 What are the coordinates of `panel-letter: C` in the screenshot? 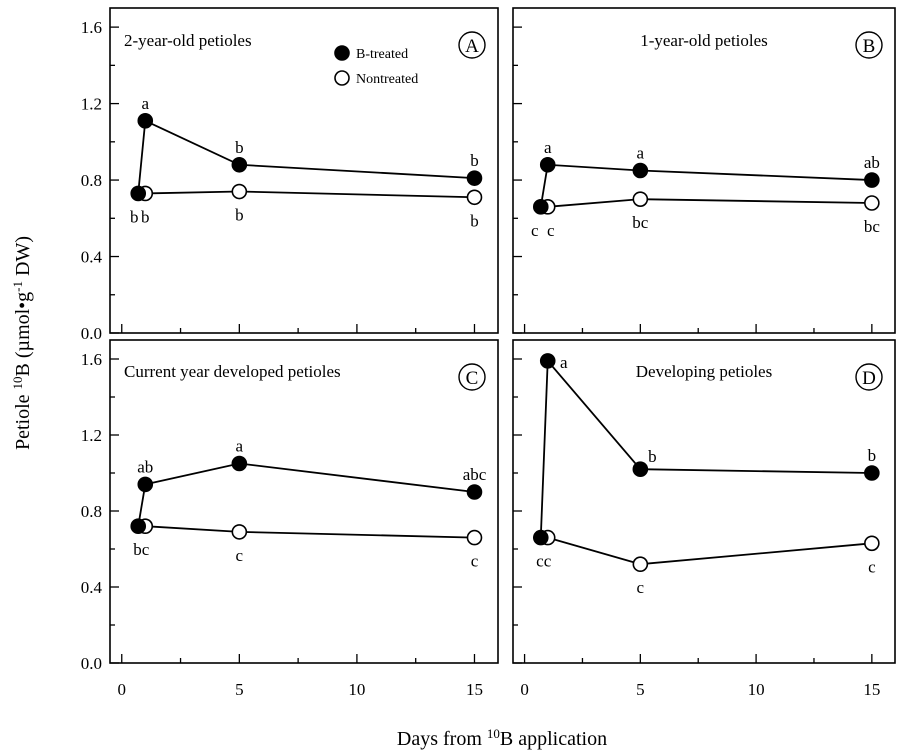 It's located at (472, 378).